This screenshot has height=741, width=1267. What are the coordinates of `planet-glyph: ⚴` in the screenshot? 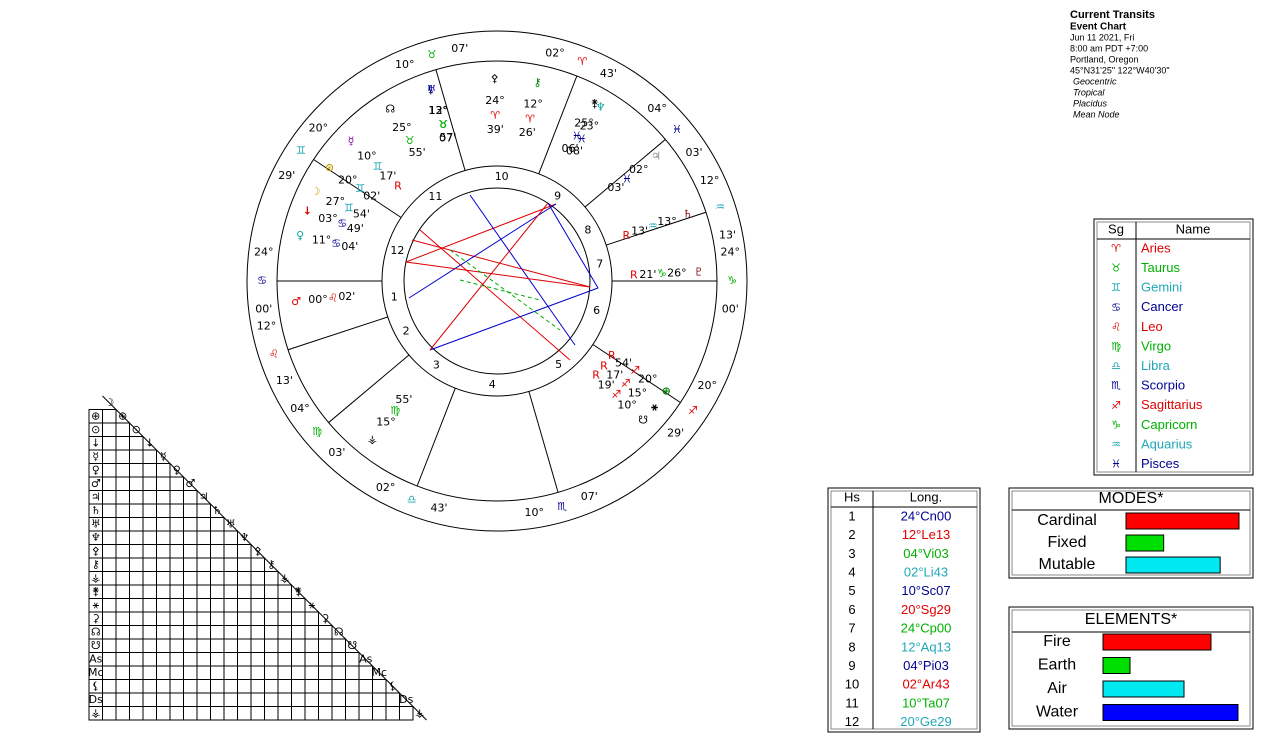 It's located at (495, 78).